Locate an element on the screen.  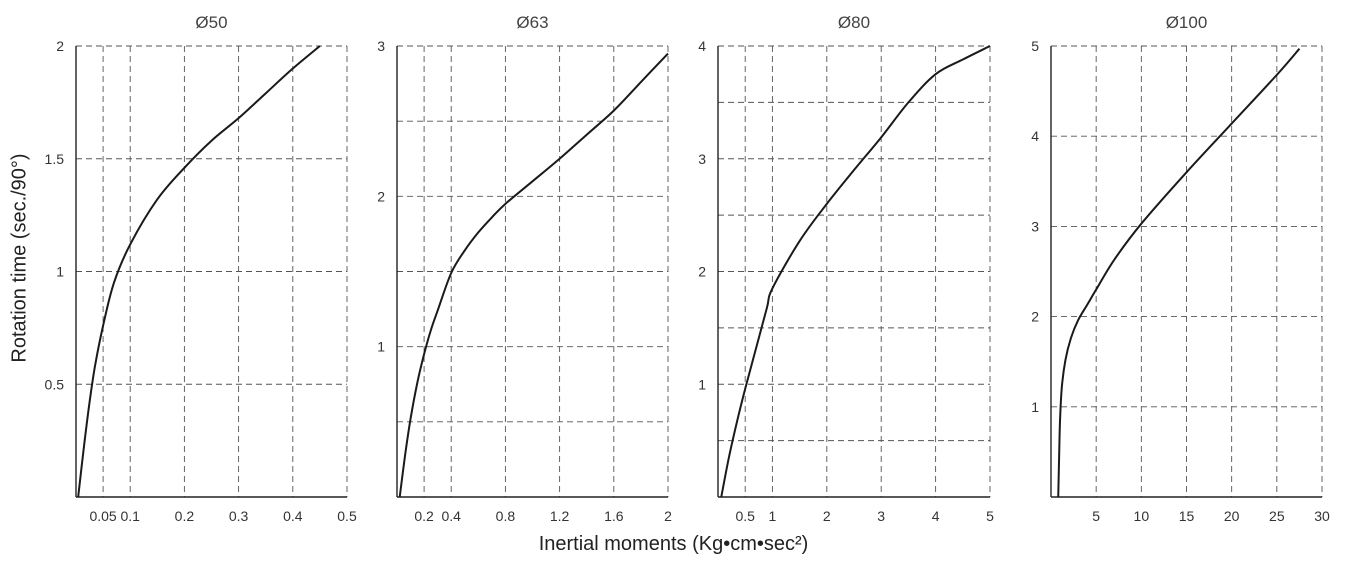
x-tick-label: 10 is located at coordinates (1142, 516).